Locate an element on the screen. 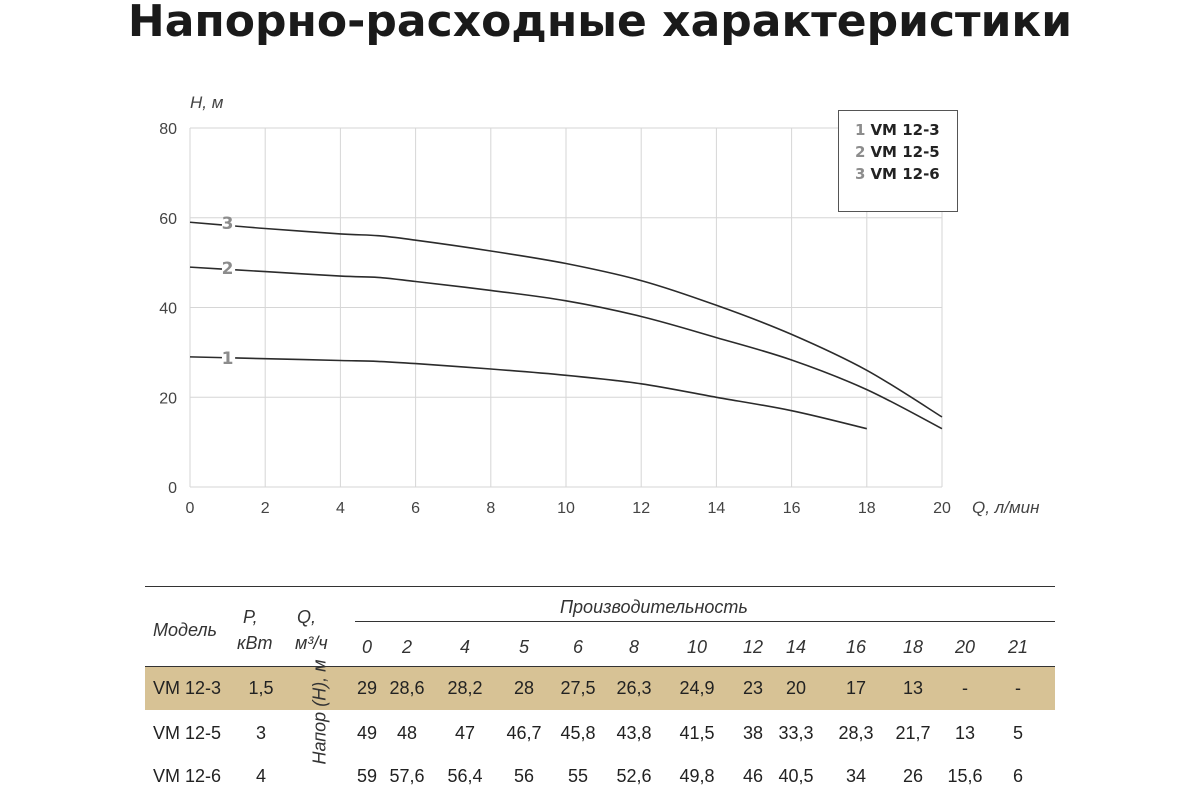  cell-head-value: 55 is located at coordinates (578, 776).